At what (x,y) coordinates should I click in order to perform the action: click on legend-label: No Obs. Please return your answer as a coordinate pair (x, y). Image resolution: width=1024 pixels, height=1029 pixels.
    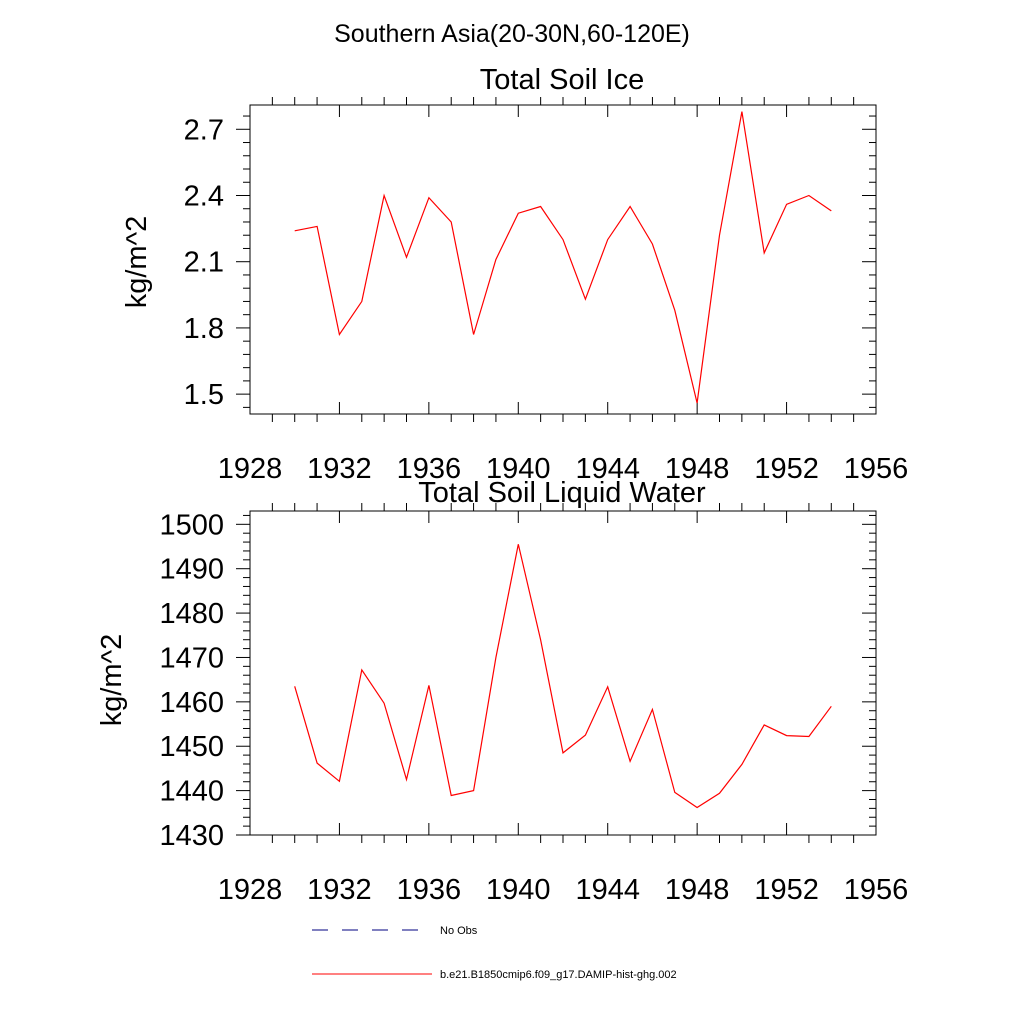
    Looking at the image, I should click on (459, 931).